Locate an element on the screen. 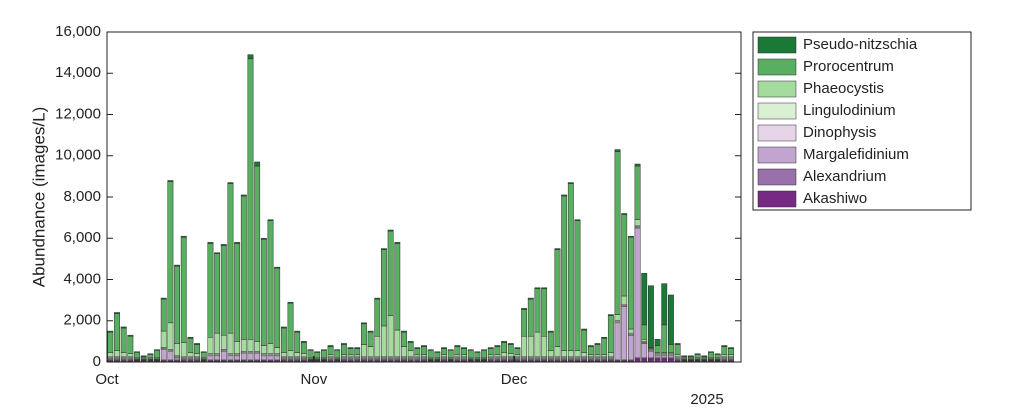 The image size is (1024, 411). legend-label: Margalefidinium is located at coordinates (856, 154).